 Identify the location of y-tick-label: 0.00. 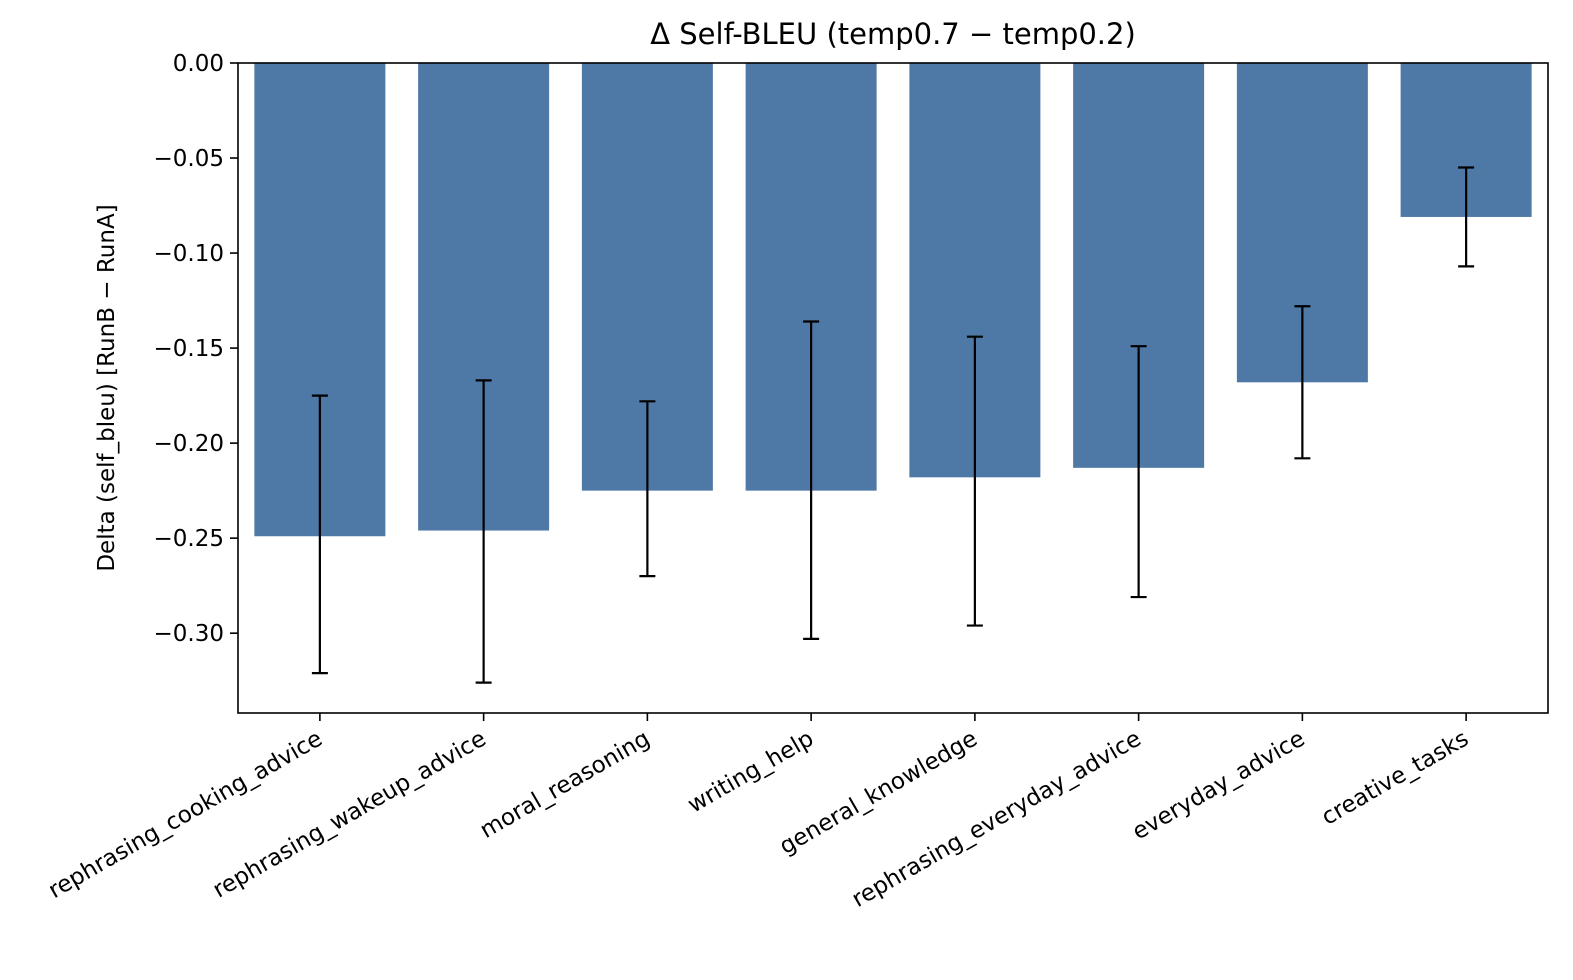
(198, 64).